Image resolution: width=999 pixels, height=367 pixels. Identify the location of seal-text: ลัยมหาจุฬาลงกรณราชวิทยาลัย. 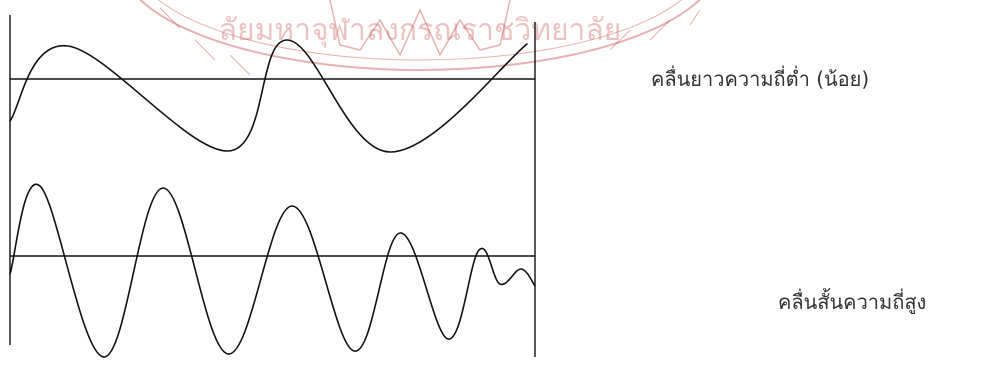
(420, 31).